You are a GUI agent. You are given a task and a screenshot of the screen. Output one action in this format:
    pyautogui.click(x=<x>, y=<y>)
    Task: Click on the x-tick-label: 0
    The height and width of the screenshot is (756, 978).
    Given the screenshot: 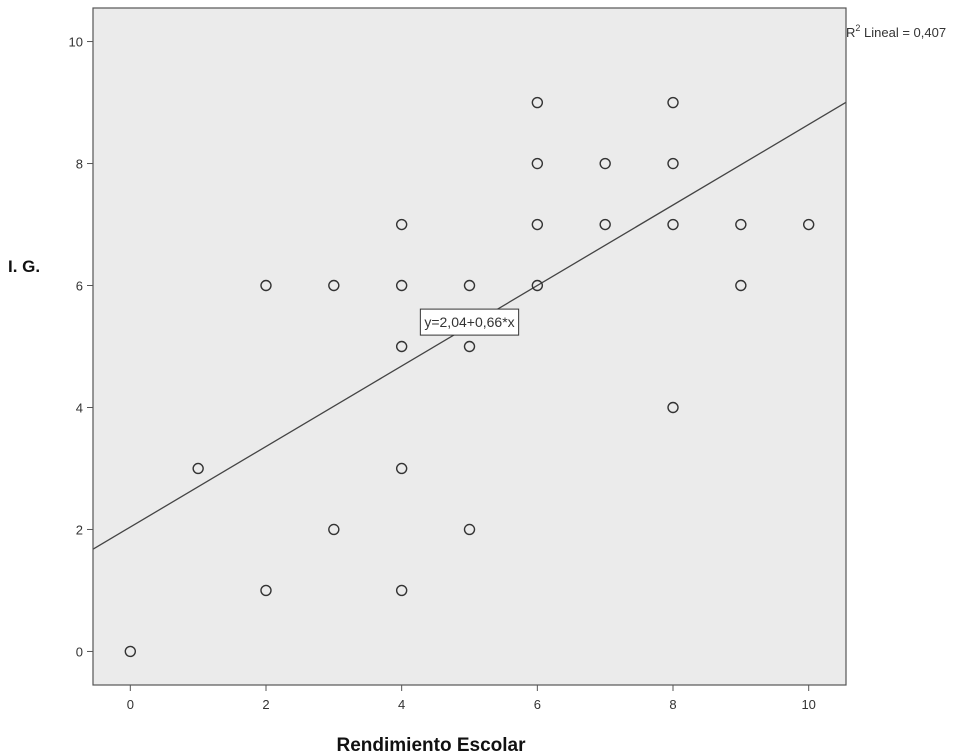 What is the action you would take?
    pyautogui.click(x=130, y=704)
    